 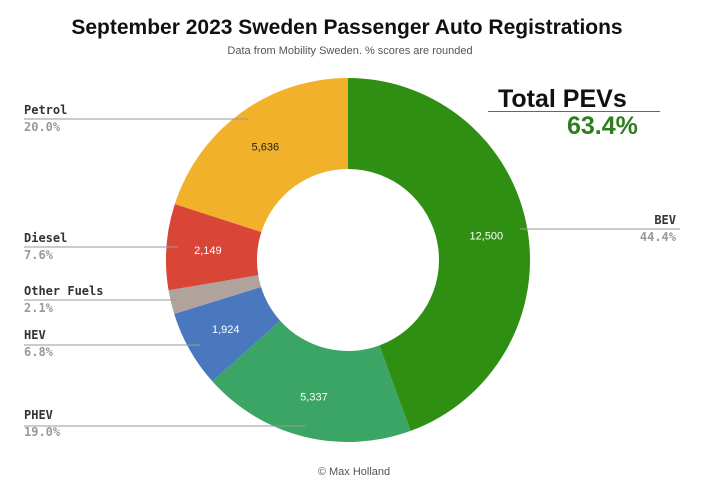 What do you see at coordinates (215, 294) in the screenshot?
I see `slice-other-fuels` at bounding box center [215, 294].